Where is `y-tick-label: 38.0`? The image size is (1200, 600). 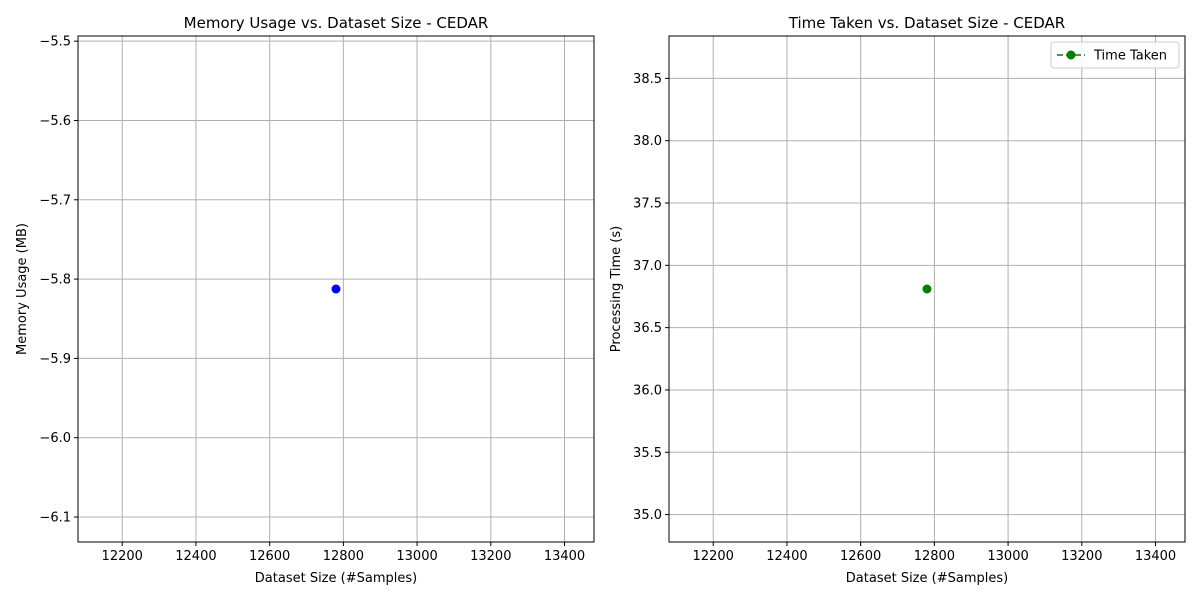
y-tick-label: 38.0 is located at coordinates (647, 141).